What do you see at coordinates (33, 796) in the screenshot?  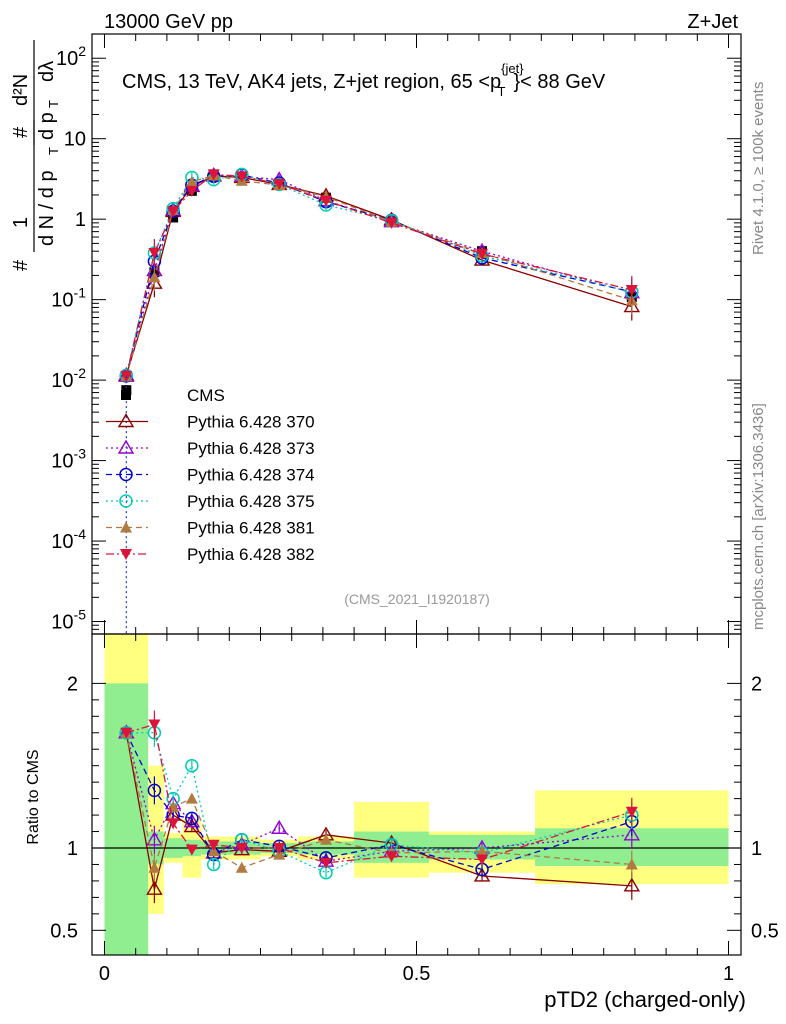 I see `ratio-y-label: Ratio to CMS` at bounding box center [33, 796].